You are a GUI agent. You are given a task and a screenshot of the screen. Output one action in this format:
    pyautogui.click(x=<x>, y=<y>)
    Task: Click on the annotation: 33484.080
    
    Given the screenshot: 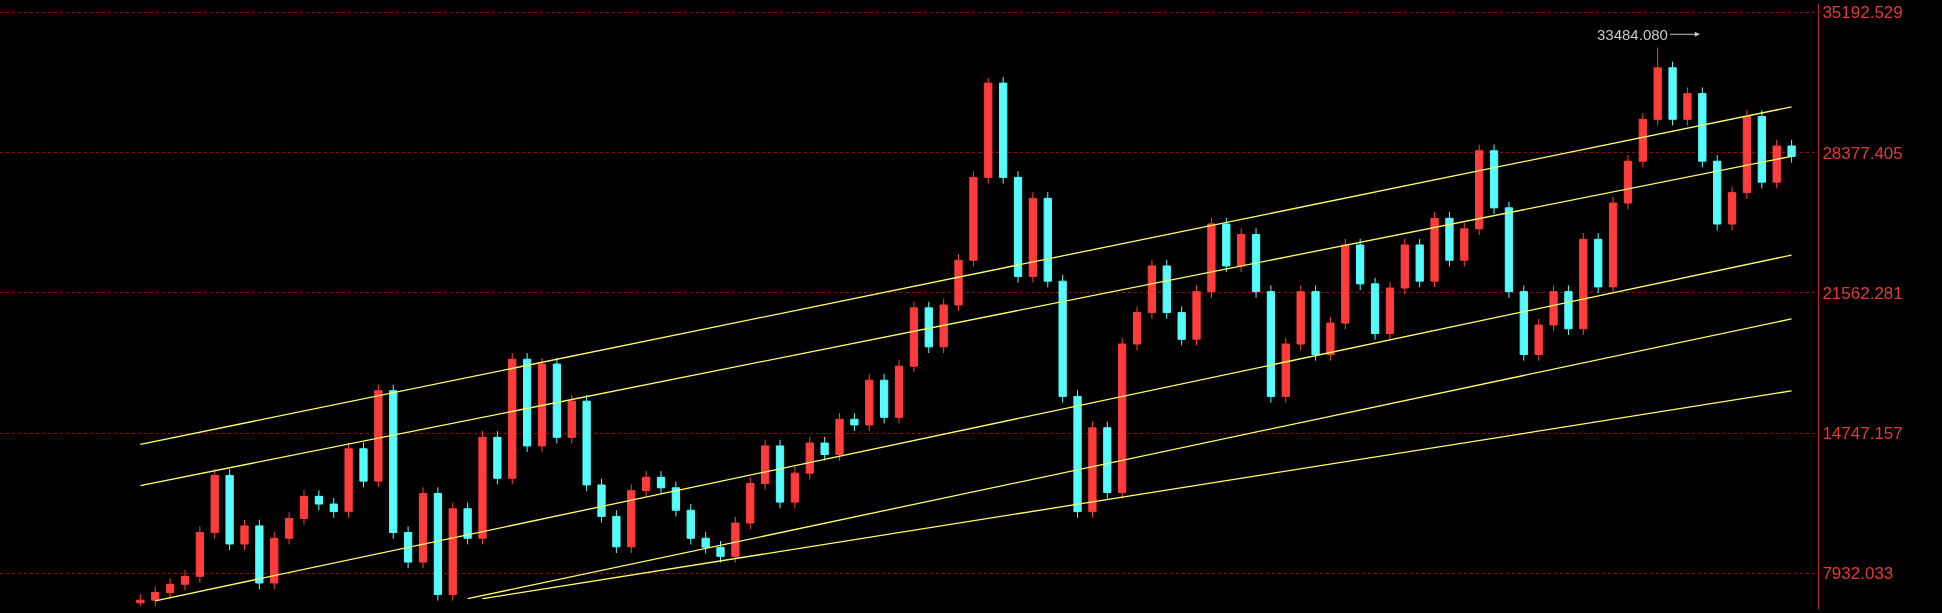 What is the action you would take?
    pyautogui.click(x=1632, y=34)
    